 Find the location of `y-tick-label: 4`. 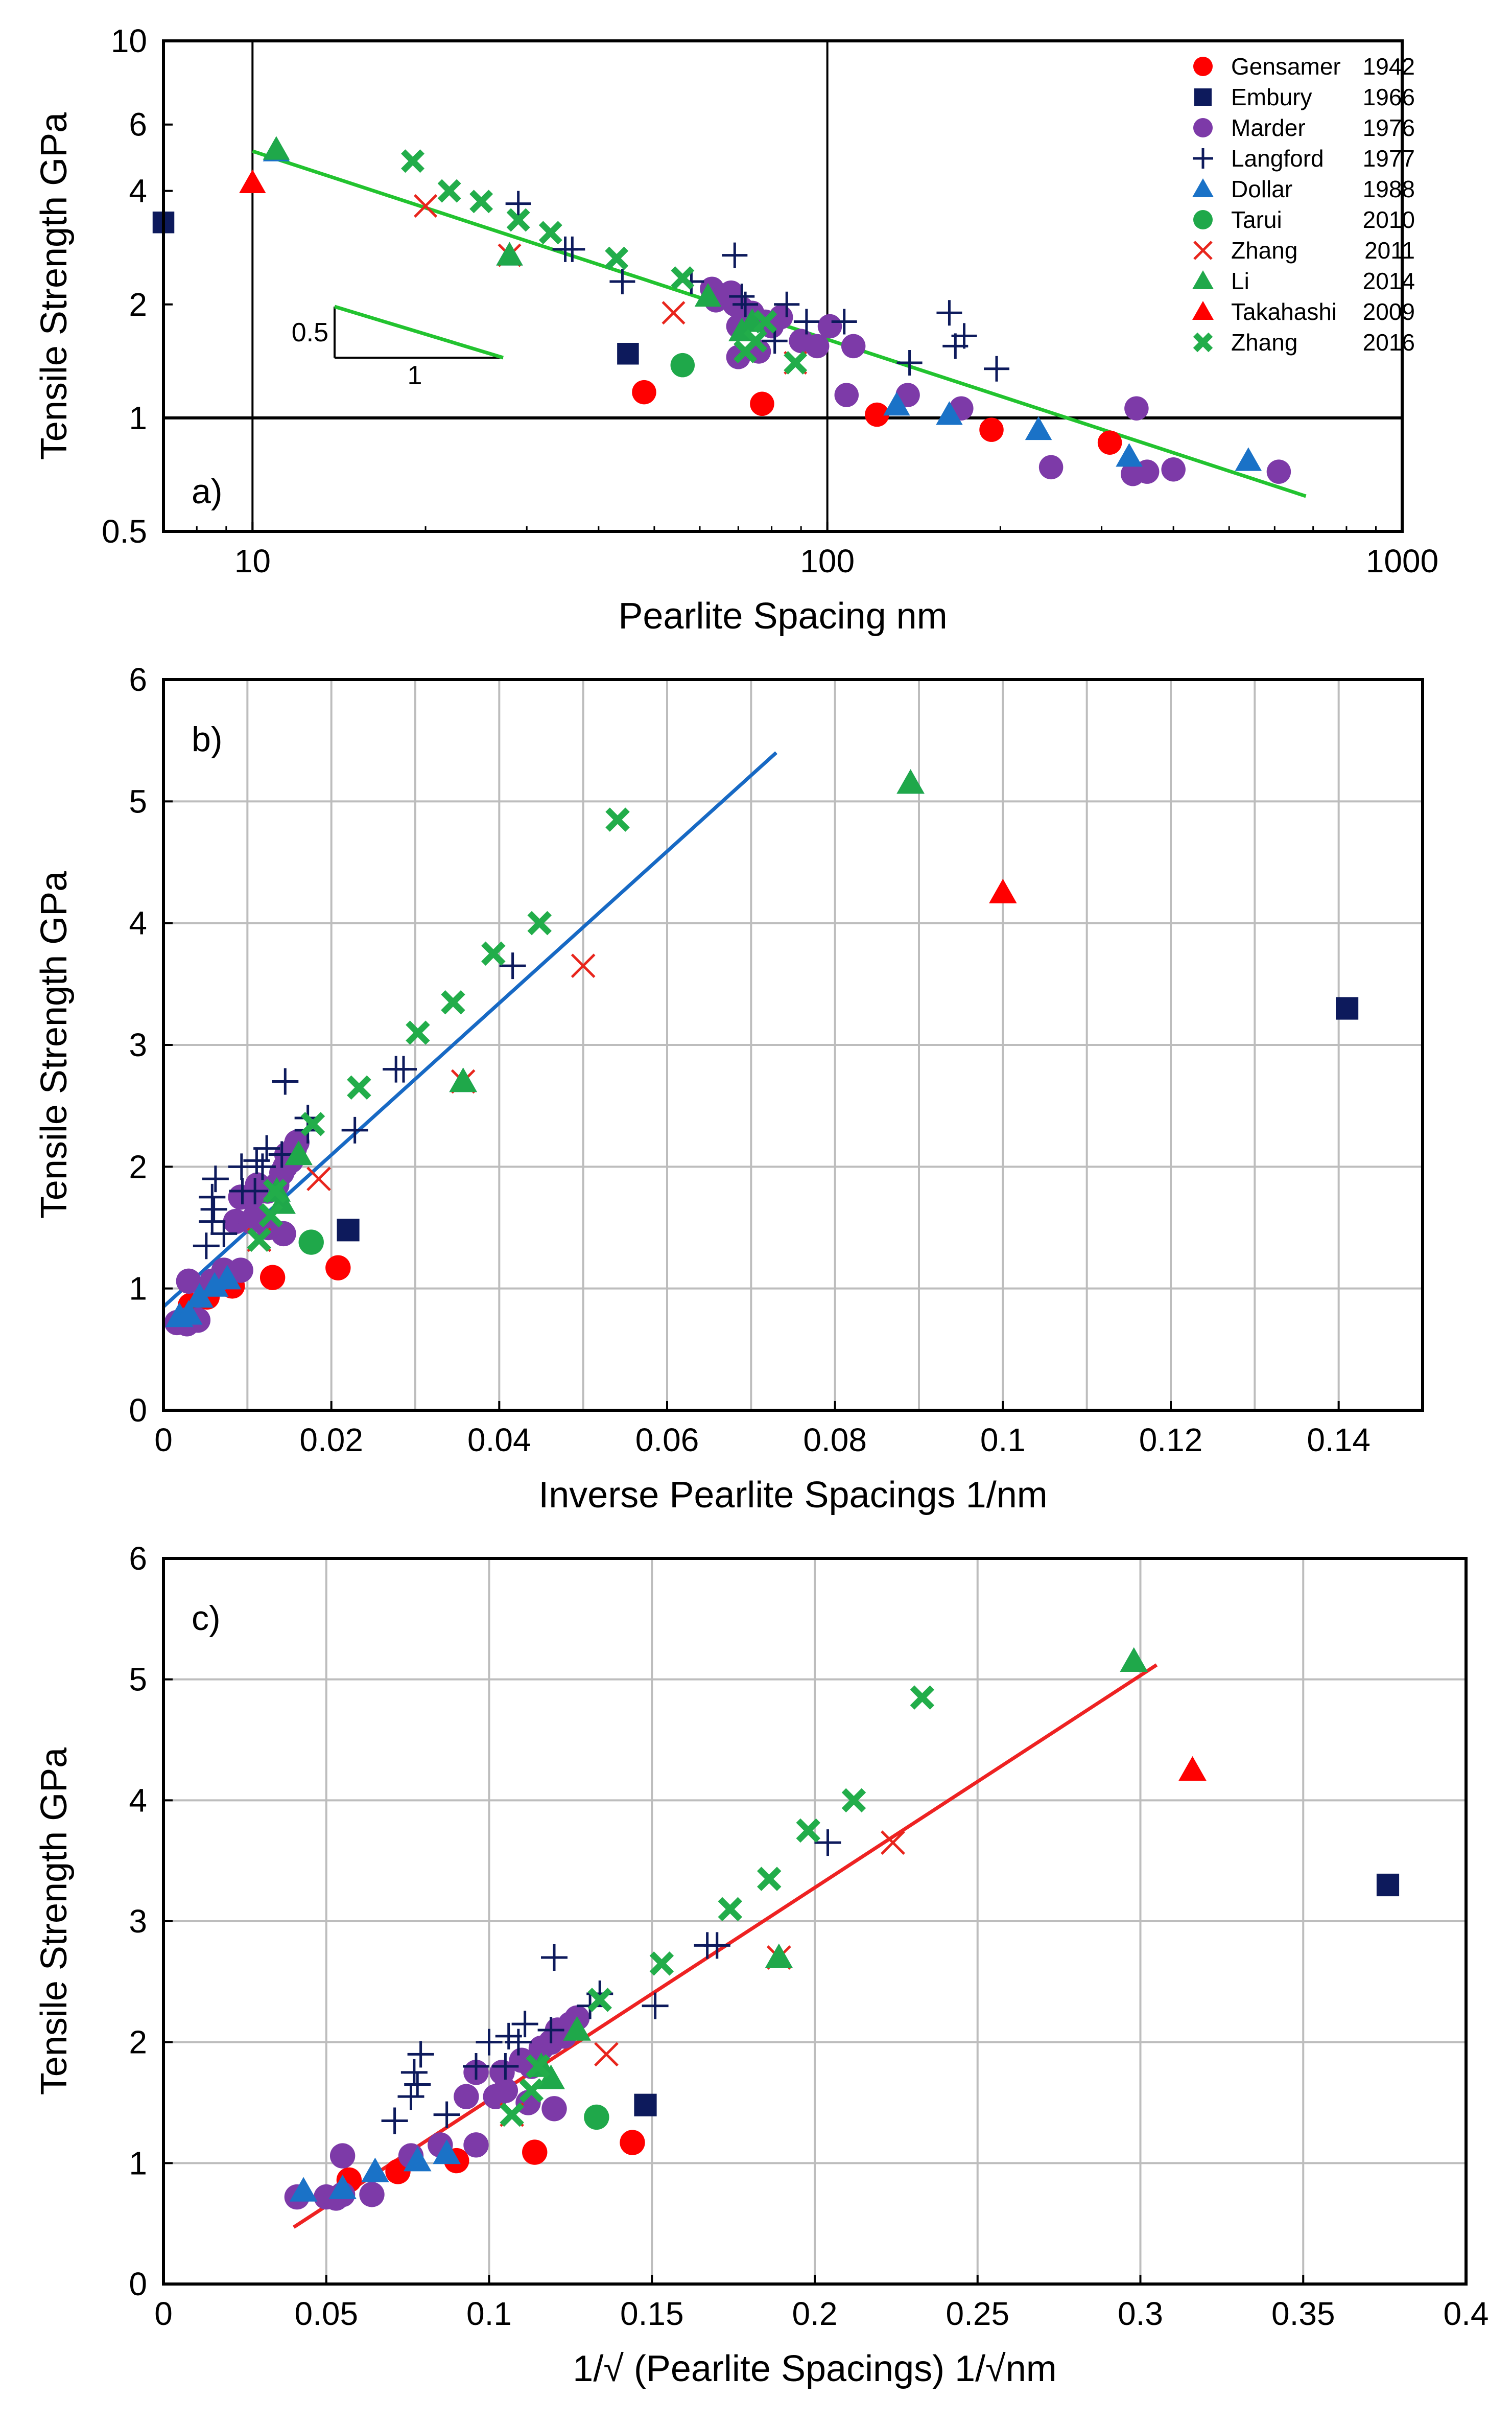

y-tick-label: 4 is located at coordinates (138, 1800).